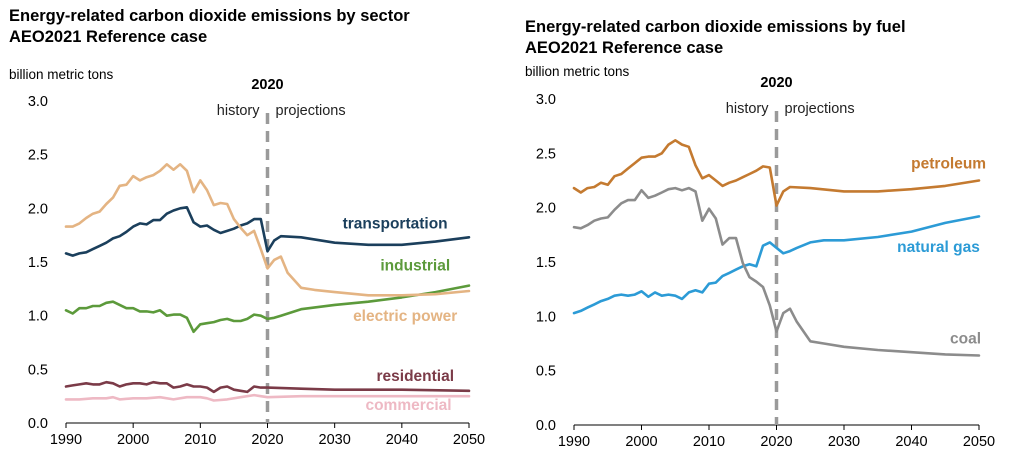 The image size is (1024, 463). I want to click on series-label-transportation: transportation, so click(395, 224).